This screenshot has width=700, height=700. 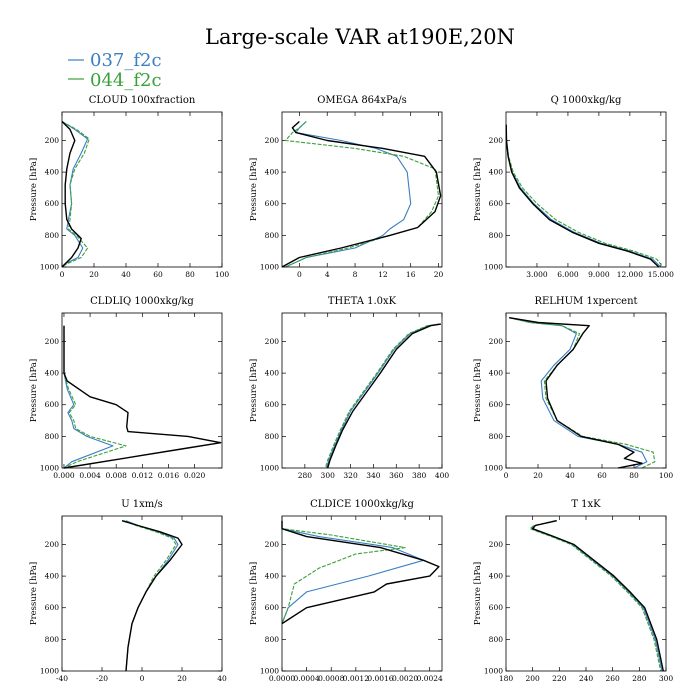 I want to click on x-tick-label: 0.0004, so click(x=306, y=678).